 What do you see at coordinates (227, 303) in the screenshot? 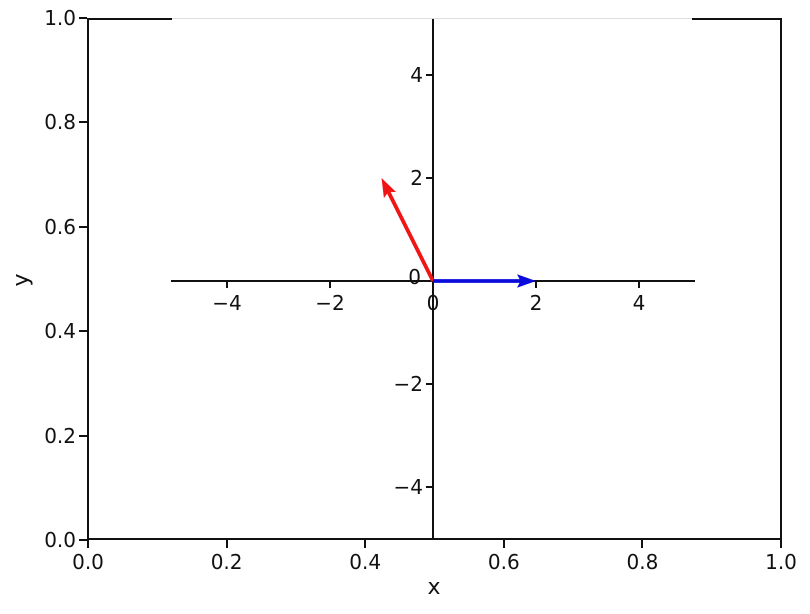
I see `inner-x-tick-label: −4` at bounding box center [227, 303].